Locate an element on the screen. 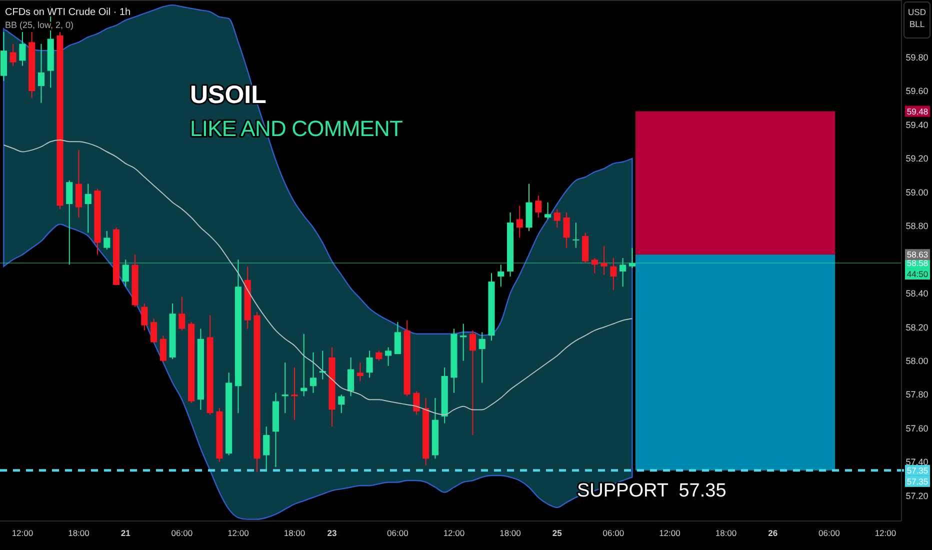  y-tick-label: 58.20 is located at coordinates (917, 327).